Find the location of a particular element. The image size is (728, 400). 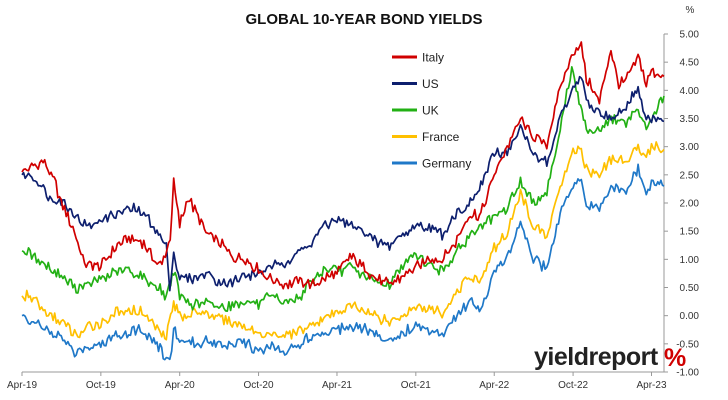

x-tick-label: Apr-21 is located at coordinates (337, 385).